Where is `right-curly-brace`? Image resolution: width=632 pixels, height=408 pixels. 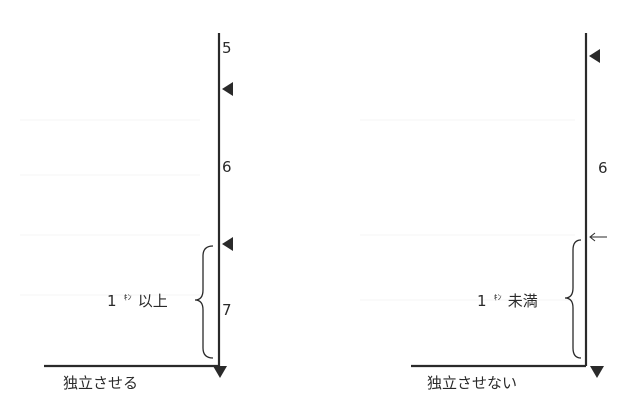 right-curly-brace is located at coordinates (573, 299).